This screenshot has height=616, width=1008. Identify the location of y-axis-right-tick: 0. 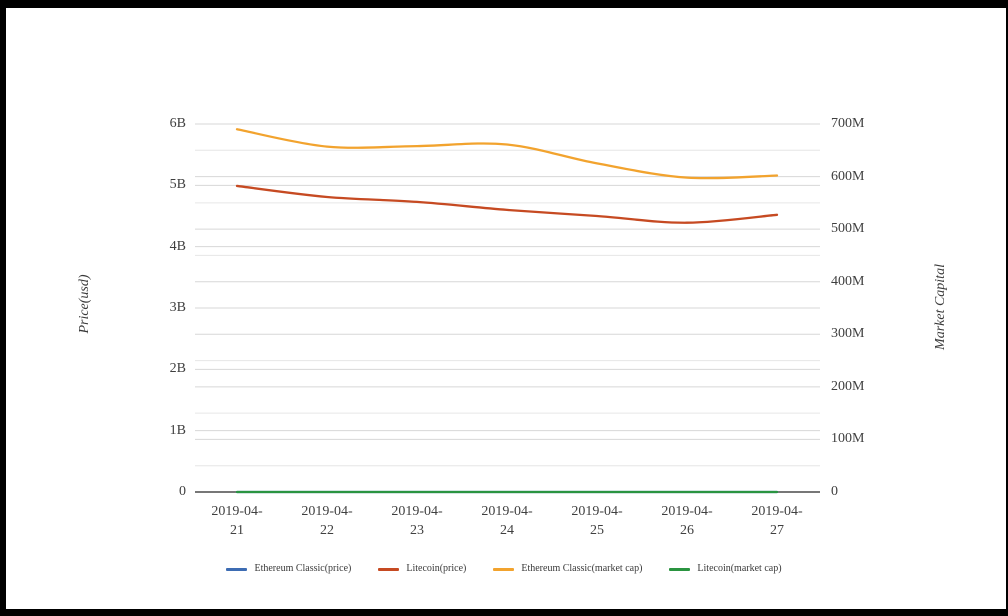
(834, 491).